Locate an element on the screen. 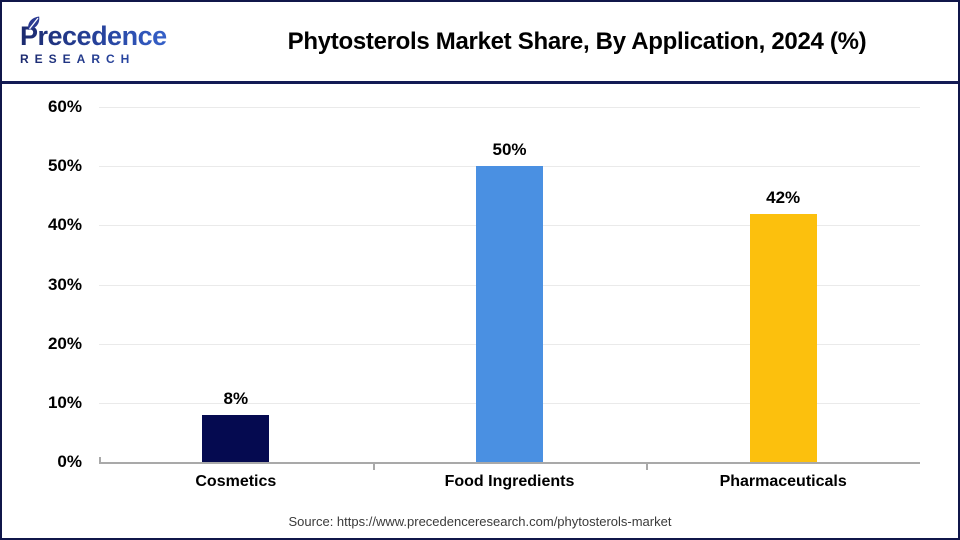  bar-value-label-food-ingredients: 50% is located at coordinates (509, 150).